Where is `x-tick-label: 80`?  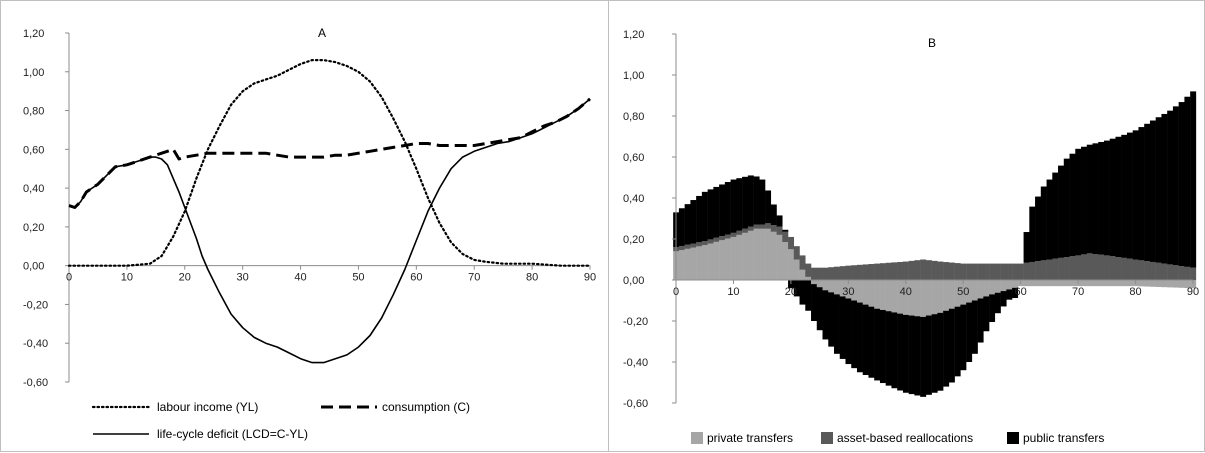
x-tick-label: 80 is located at coordinates (1135, 292).